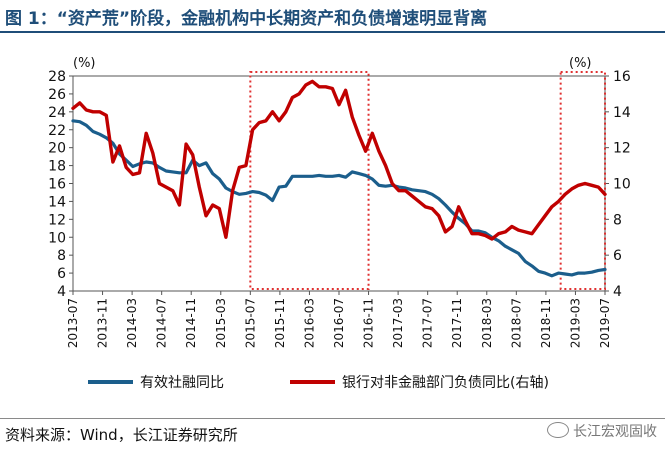 The height and width of the screenshot is (450, 665). I want to click on left-tick-label: 18, so click(57, 167).